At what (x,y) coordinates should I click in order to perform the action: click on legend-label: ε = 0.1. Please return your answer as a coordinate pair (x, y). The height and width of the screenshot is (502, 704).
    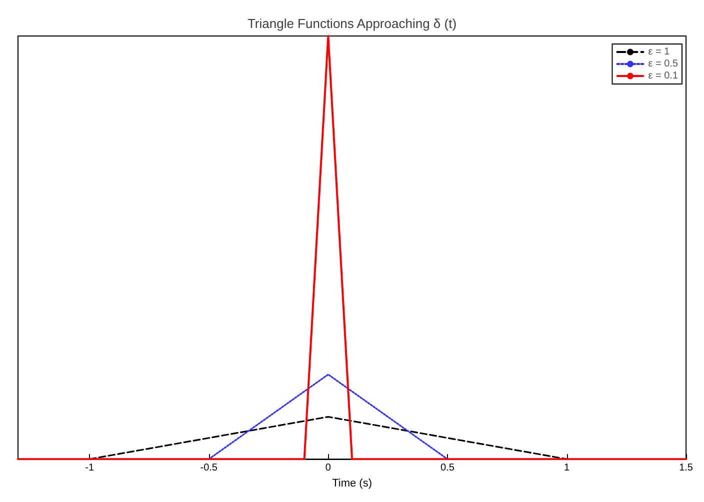
    Looking at the image, I should click on (663, 76).